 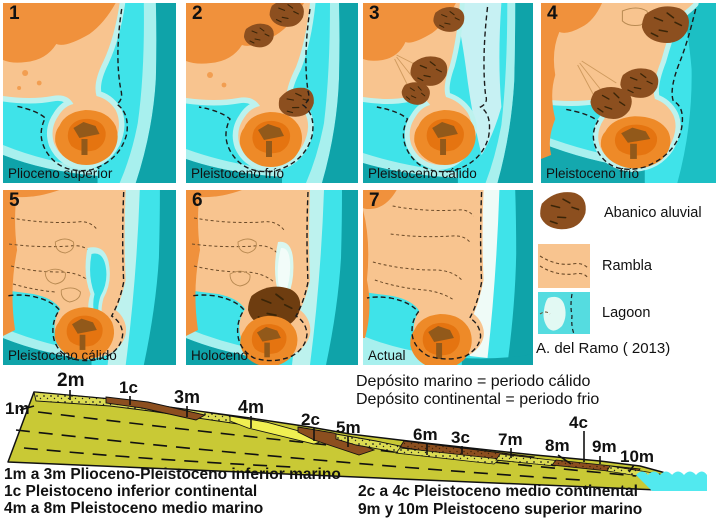 I want to click on unit-label-2m: 2m, so click(x=71, y=380).